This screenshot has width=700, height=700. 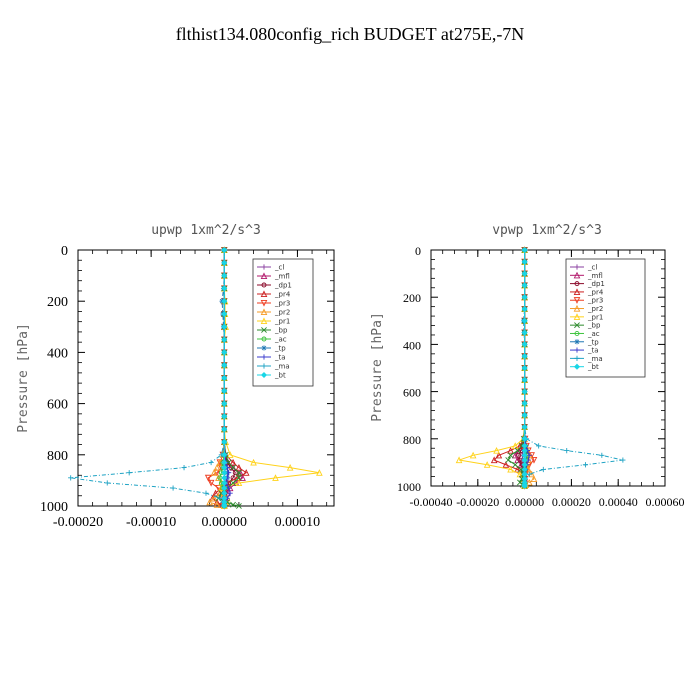 What do you see at coordinates (665, 502) in the screenshot?
I see `vpwp-x-tick-label: 0.00060` at bounding box center [665, 502].